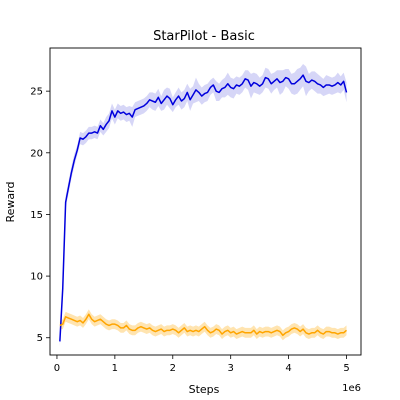 The width and height of the screenshot is (400, 400). What do you see at coordinates (351, 388) in the screenshot?
I see `x-axis-multiplier: 1e6` at bounding box center [351, 388].